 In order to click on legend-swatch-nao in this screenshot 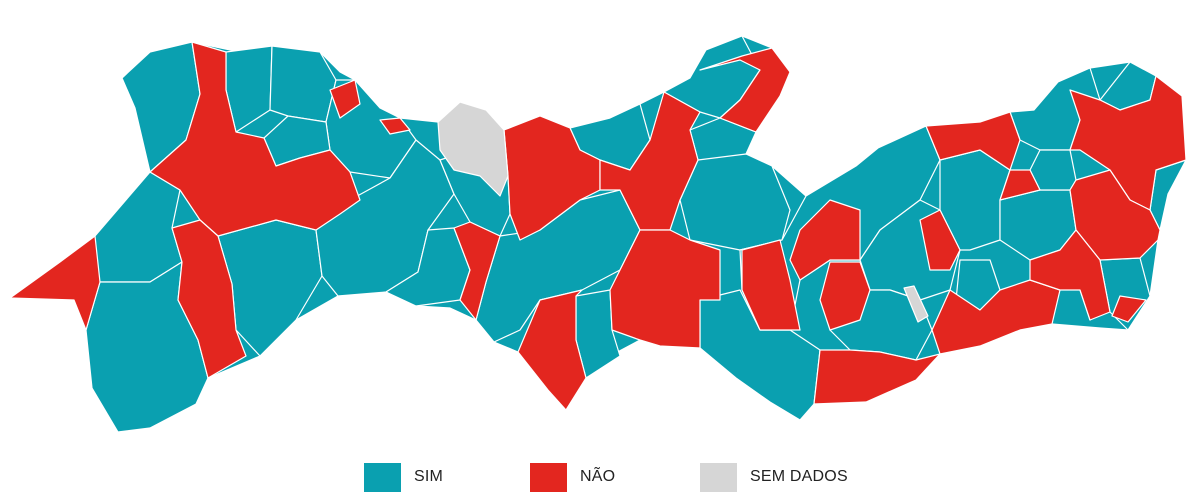, I will do `click(548, 477)`.